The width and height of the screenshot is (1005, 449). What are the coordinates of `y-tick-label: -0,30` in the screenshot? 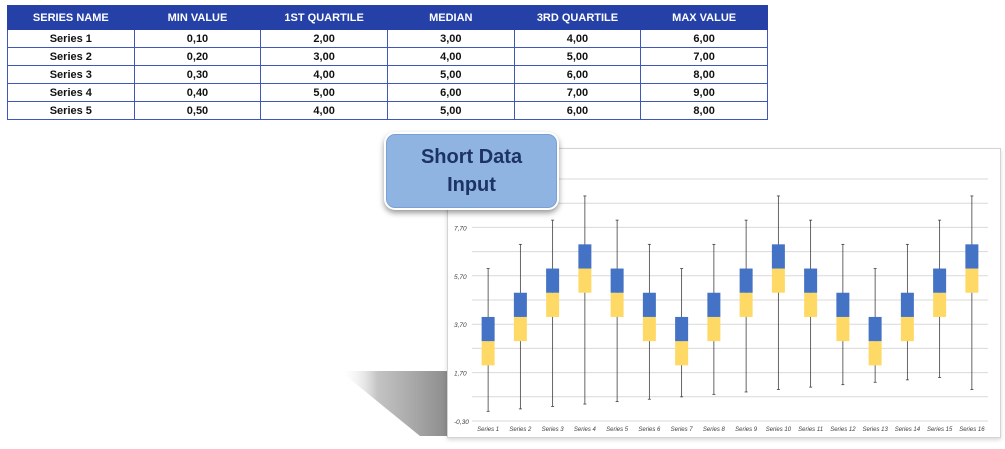 It's located at (461, 422).